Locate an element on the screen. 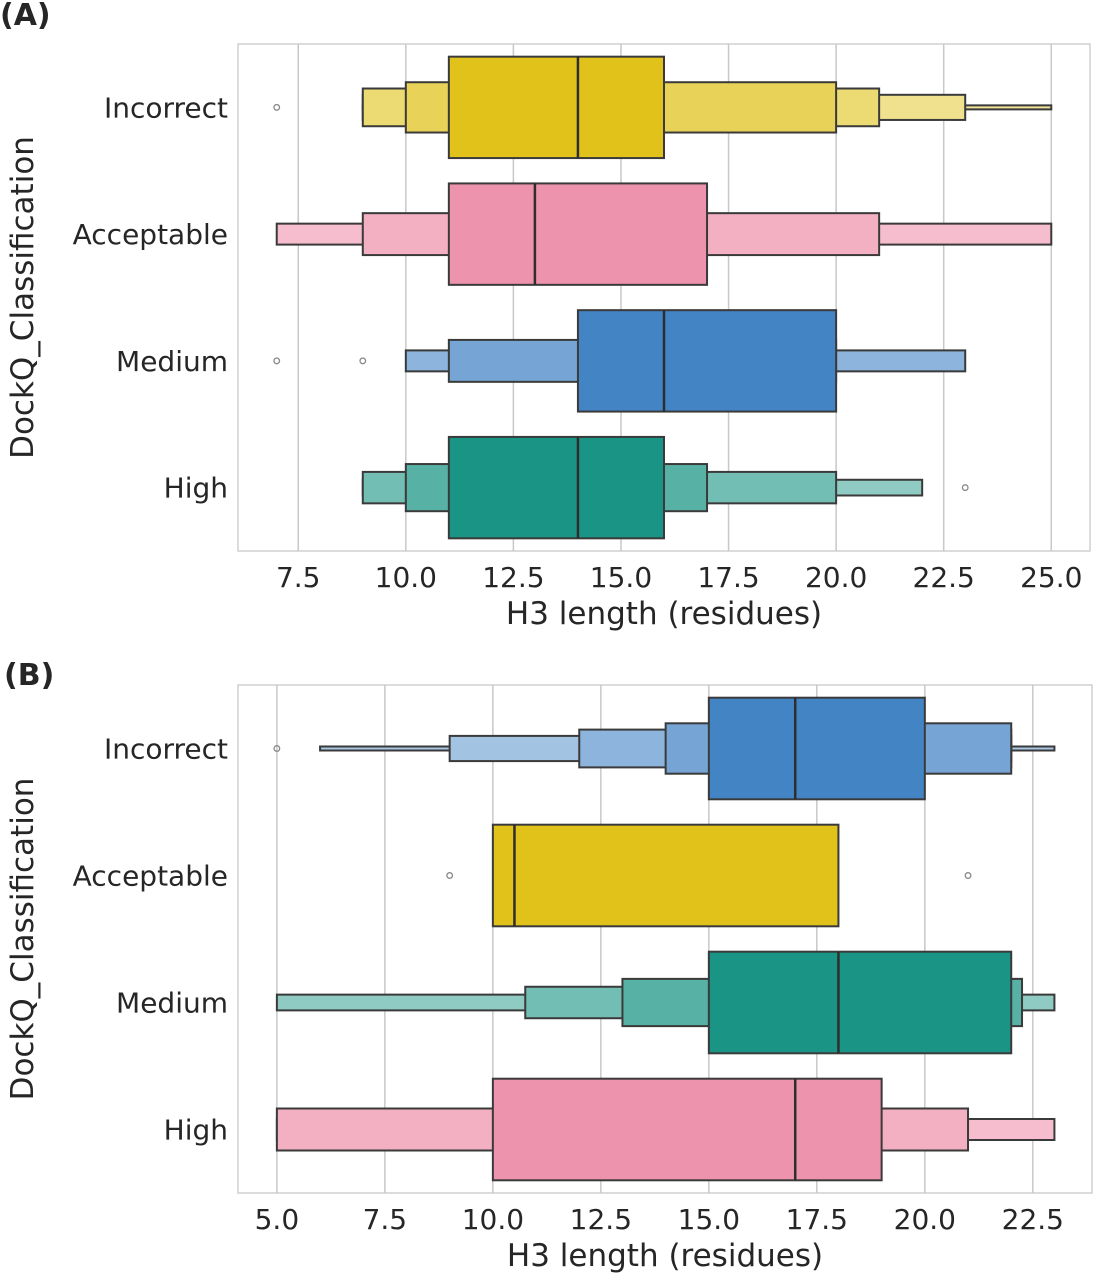  panel-label-b: (B) is located at coordinates (29, 675).